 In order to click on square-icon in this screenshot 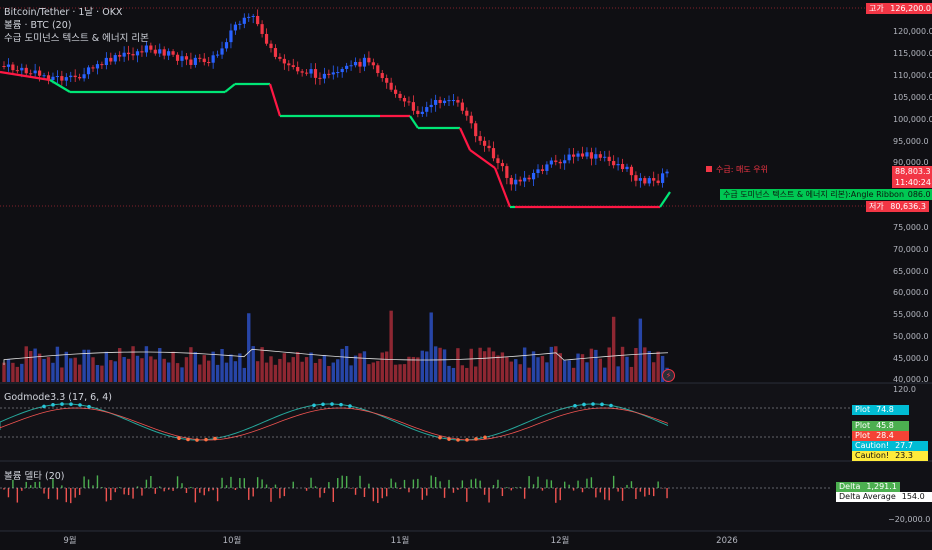, I will do `click(709, 169)`.